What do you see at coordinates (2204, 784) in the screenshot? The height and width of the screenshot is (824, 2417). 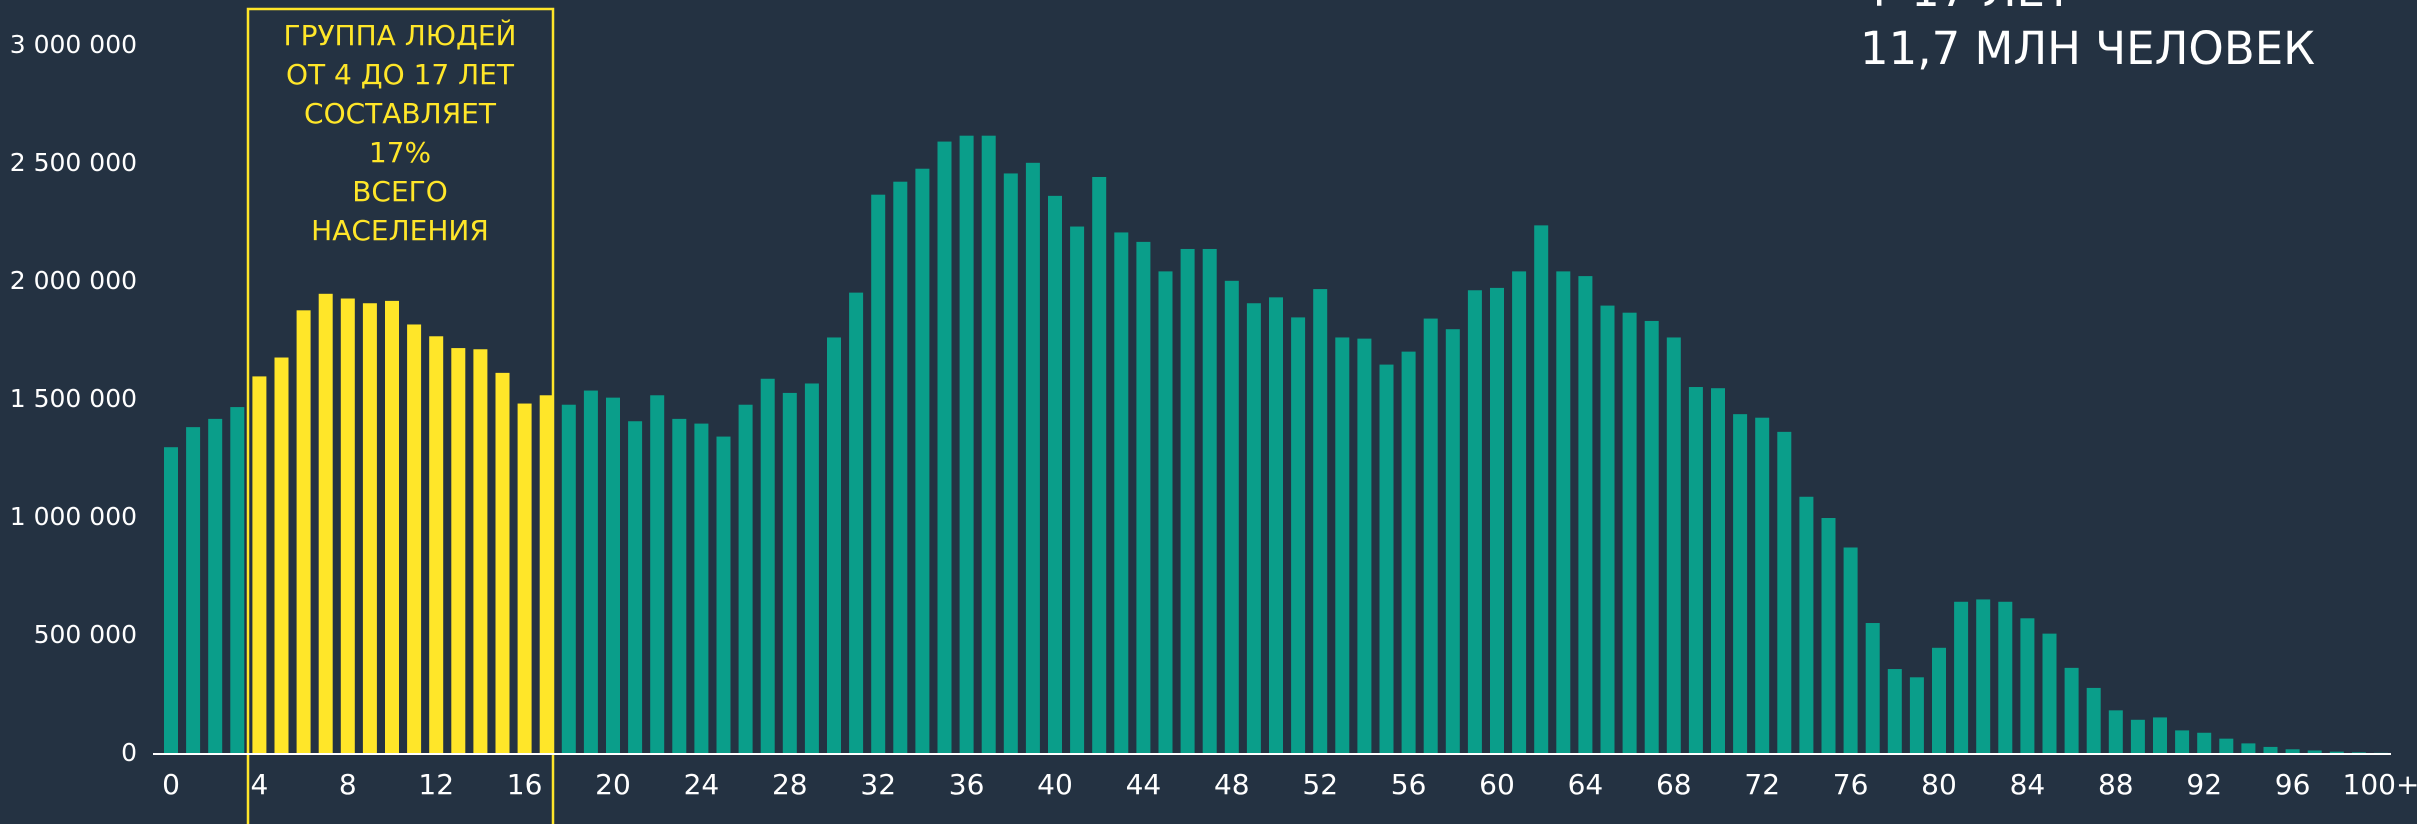 I see `x-tick-label: 92` at bounding box center [2204, 784].